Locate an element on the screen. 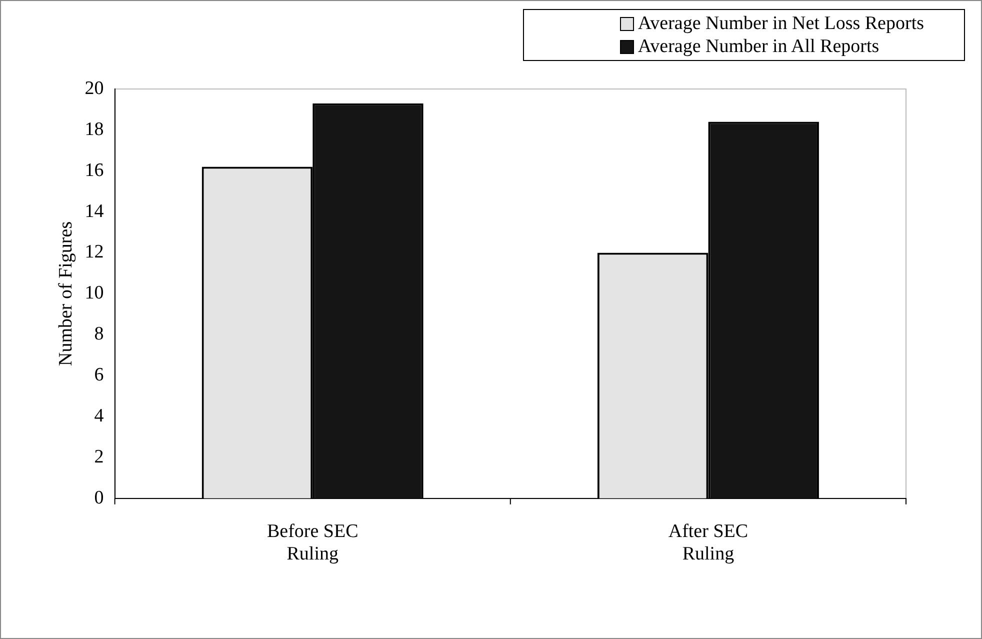 The image size is (982, 639). y-tick-label: 20 is located at coordinates (94, 88).